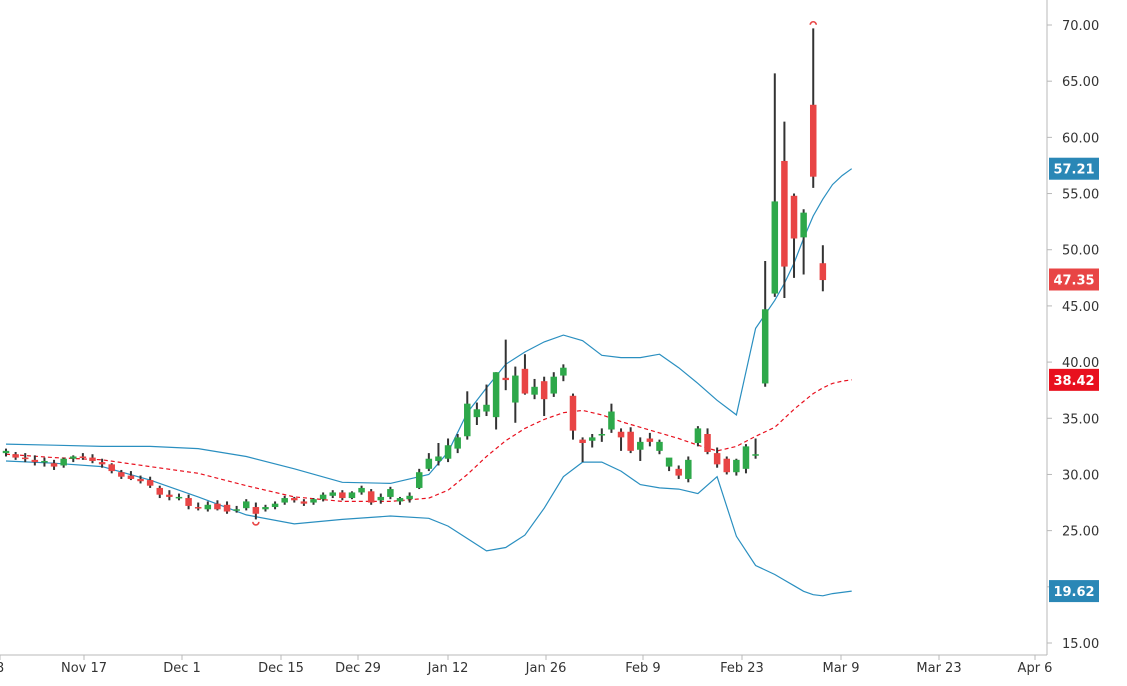 This screenshot has height=686, width=1127. What do you see at coordinates (841, 668) in the screenshot?
I see `x-tick-label: Mar 9` at bounding box center [841, 668].